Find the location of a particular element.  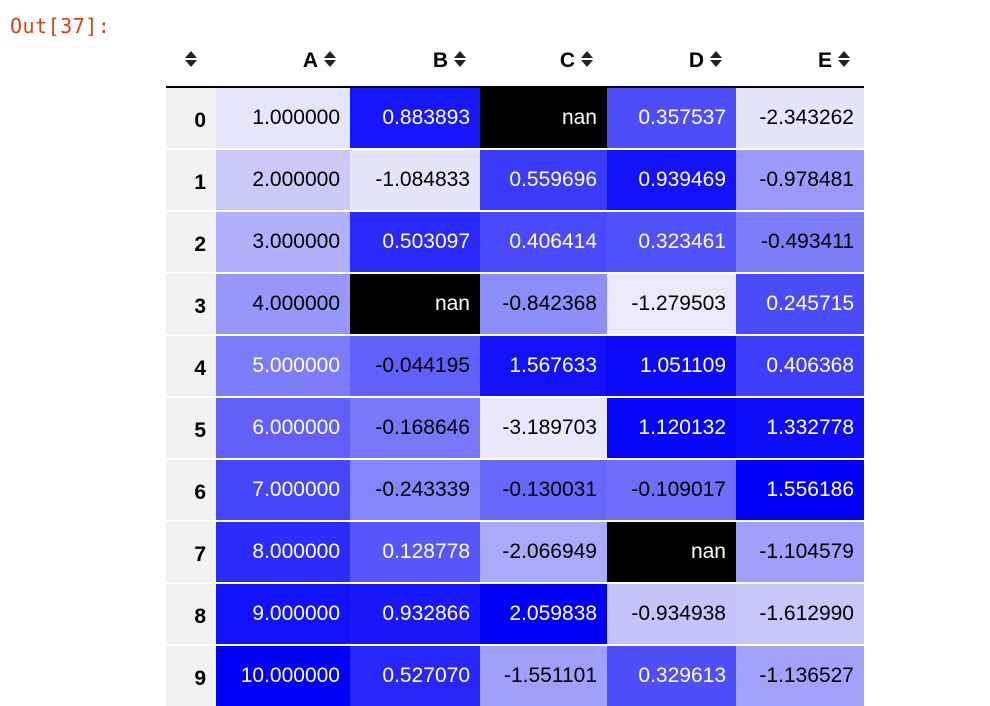

table-cell: 9.000000 is located at coordinates (283, 613).